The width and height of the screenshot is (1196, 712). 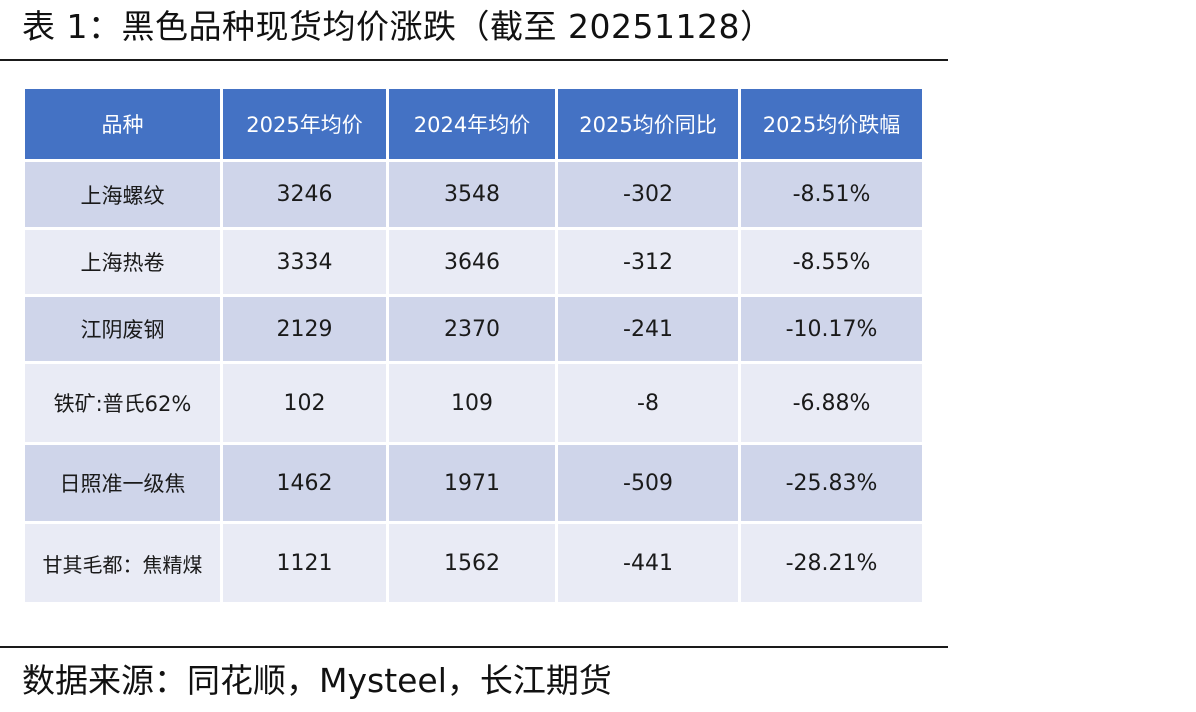 I want to click on cell-variety: 日照准一级焦, so click(x=122, y=483).